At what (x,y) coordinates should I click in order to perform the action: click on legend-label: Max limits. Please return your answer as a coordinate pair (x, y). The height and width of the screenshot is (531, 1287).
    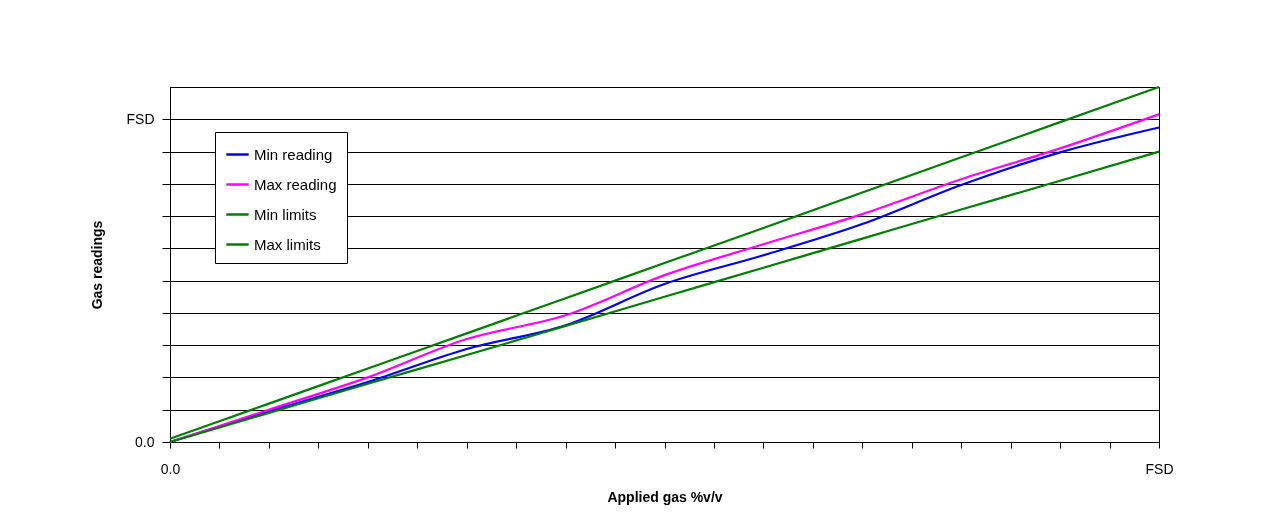
    Looking at the image, I should click on (287, 244).